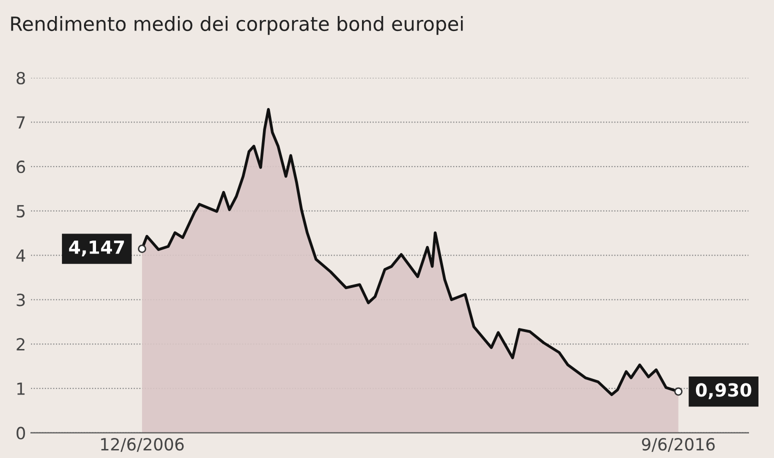 The image size is (774, 458). I want to click on x-tick-label: 9/6/2016, so click(678, 445).